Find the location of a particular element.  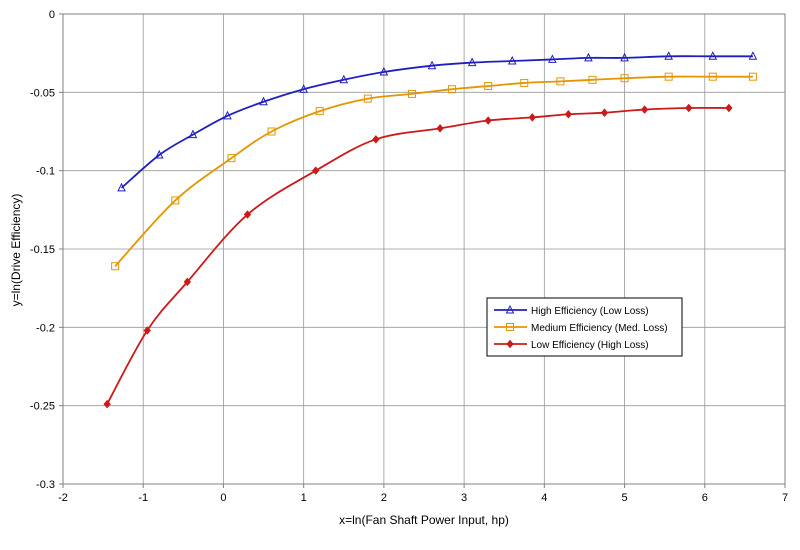

y-tick-label: -0.1 is located at coordinates (45, 172).